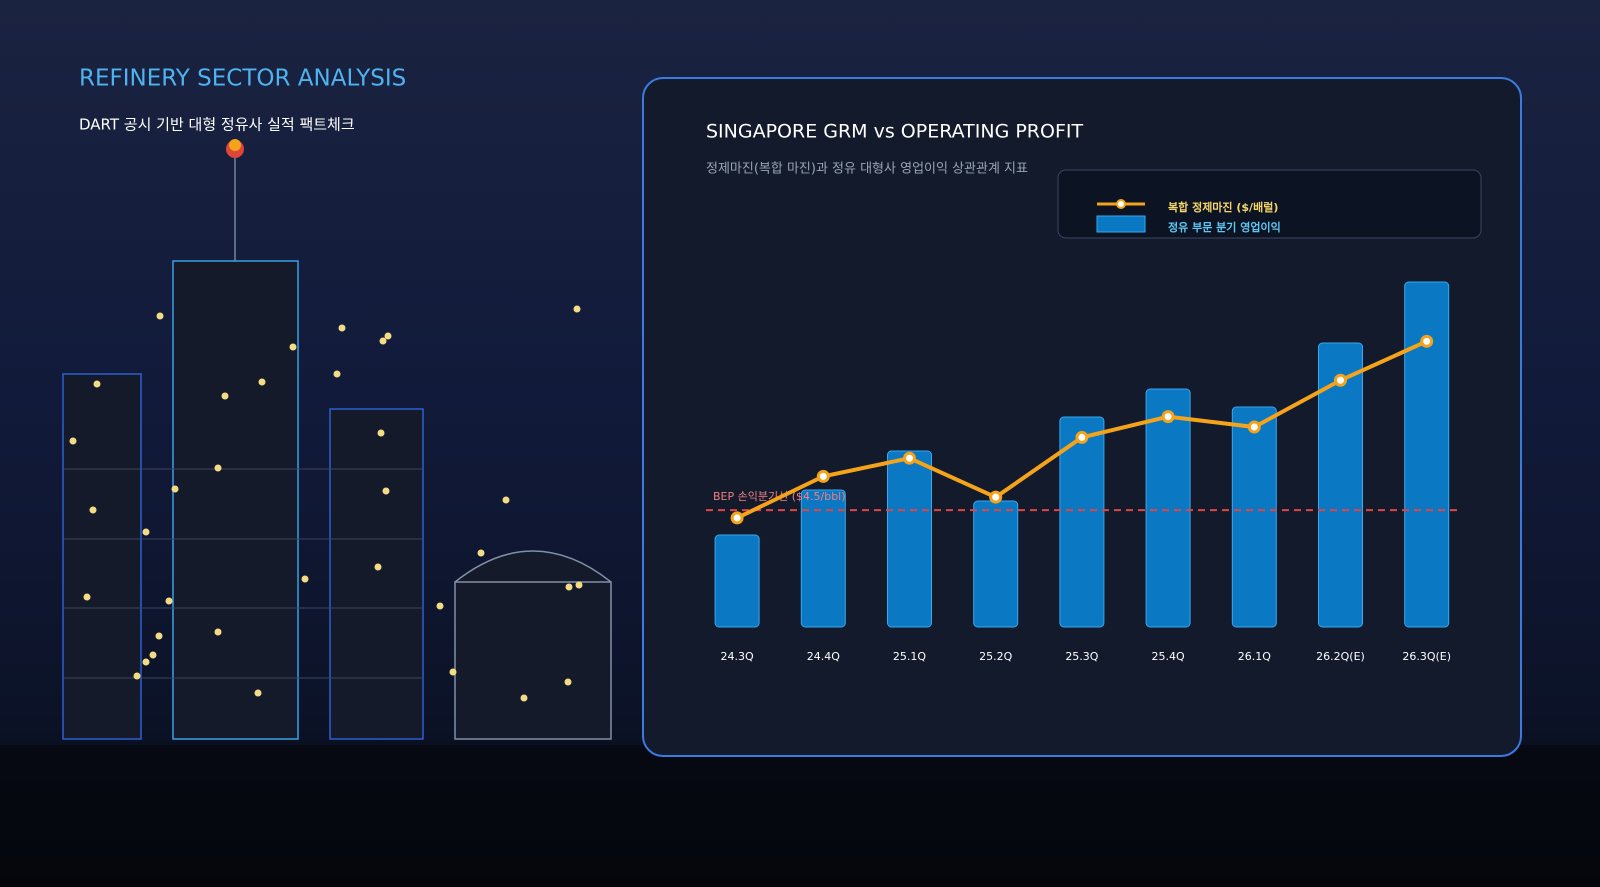 The height and width of the screenshot is (887, 1600). I want to click on page-subtitle: DART 공시 기반 대형 정유사 실적 팩트체크, so click(217, 125).